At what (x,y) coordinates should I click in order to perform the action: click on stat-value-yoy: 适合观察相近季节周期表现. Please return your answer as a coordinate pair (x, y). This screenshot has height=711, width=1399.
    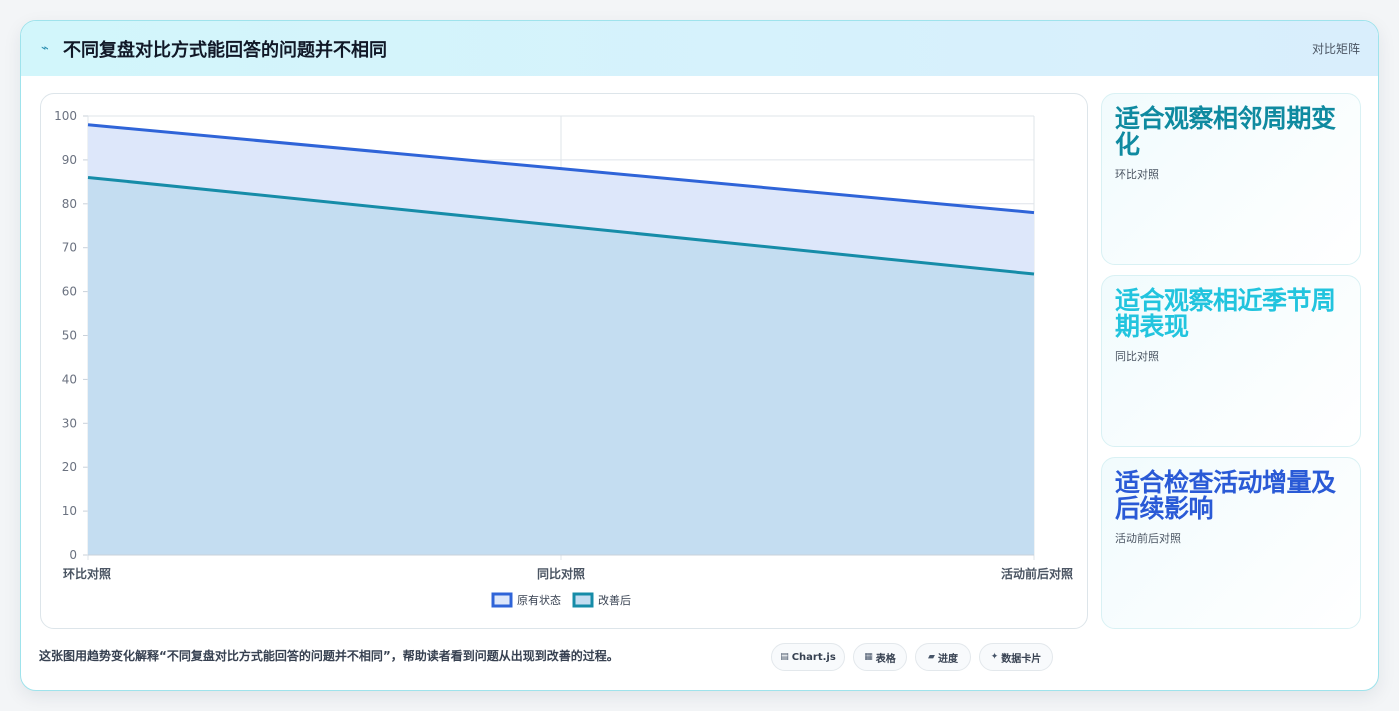
    Looking at the image, I should click on (1225, 313).